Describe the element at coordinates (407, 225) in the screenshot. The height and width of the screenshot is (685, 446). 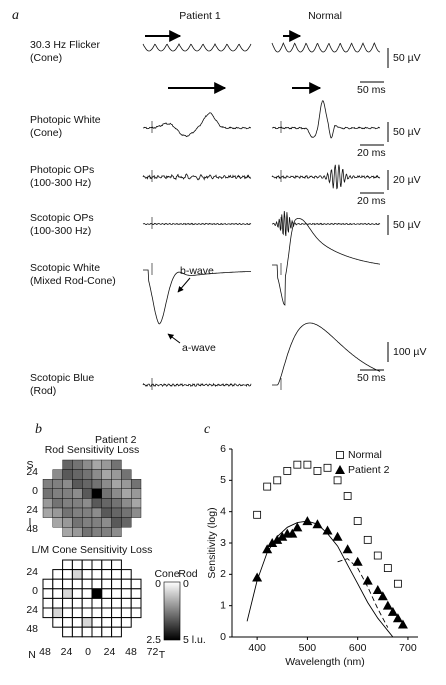
I see `scale-label: 50 µV` at that location.